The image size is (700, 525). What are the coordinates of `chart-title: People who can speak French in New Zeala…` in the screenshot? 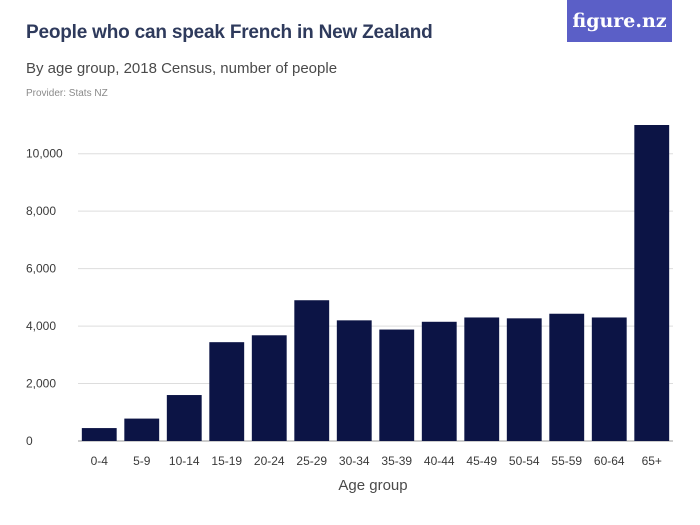 It's located at (229, 32).